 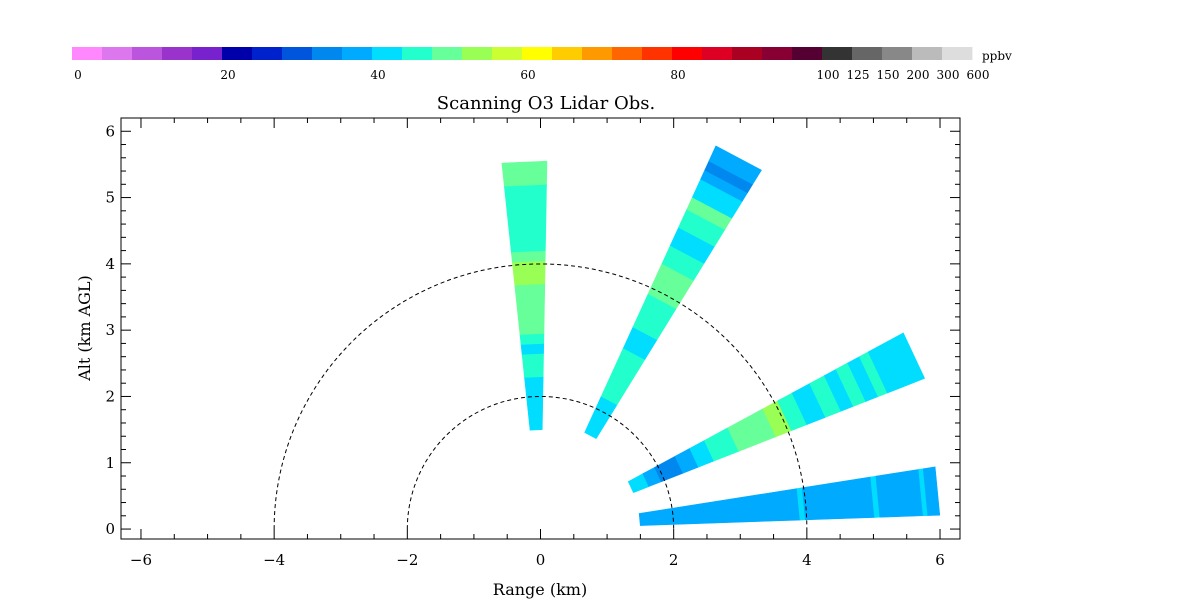 What do you see at coordinates (377, 75) in the screenshot?
I see `colorbar-tick-label: 40` at bounding box center [377, 75].